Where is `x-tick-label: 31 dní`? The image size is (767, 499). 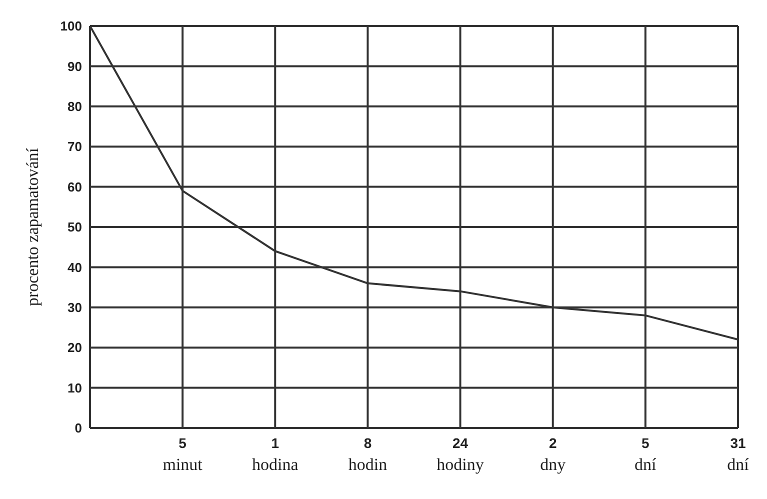
x-tick-label: 31 dní is located at coordinates (738, 454).